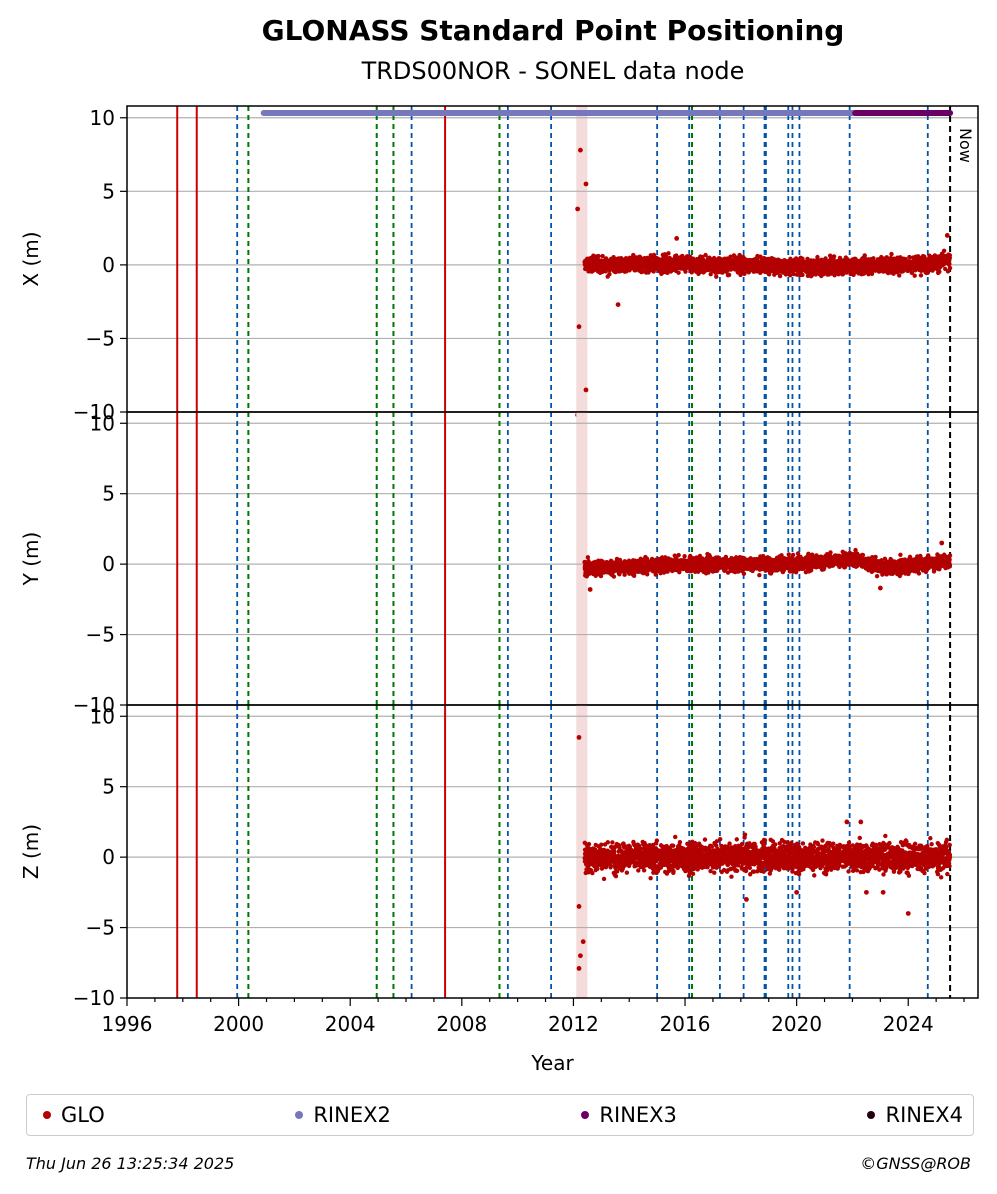 This screenshot has width=997, height=1194. Describe the element at coordinates (108, 265) in the screenshot. I see `y-tick-label: 0` at that location.